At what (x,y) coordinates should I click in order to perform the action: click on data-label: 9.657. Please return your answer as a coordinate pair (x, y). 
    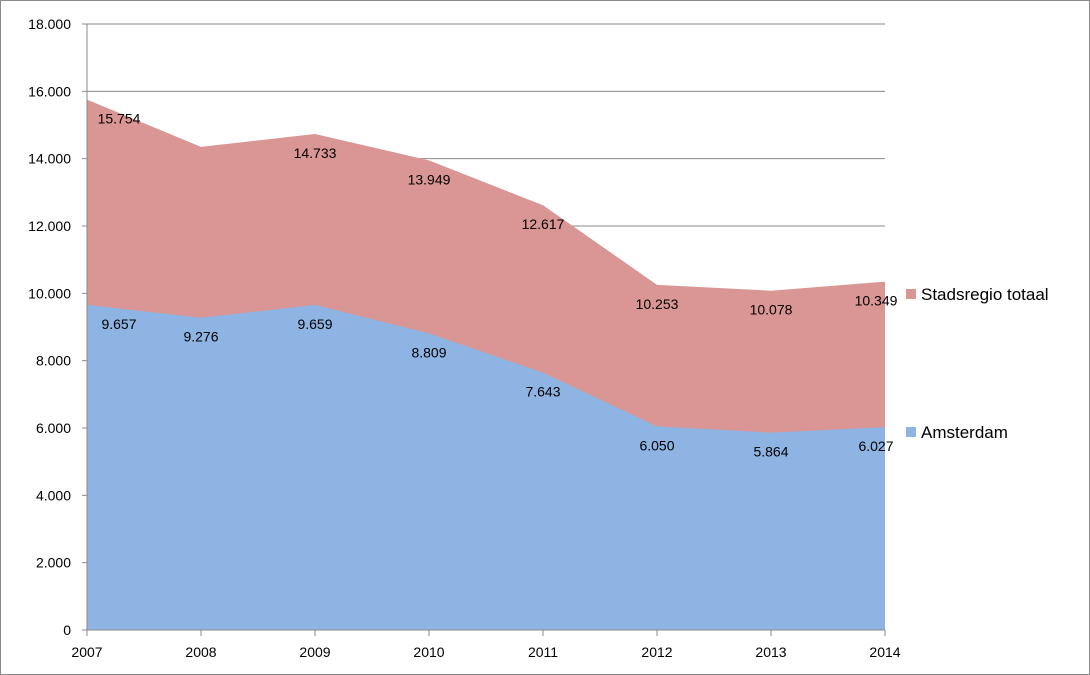
    Looking at the image, I should click on (118, 324).